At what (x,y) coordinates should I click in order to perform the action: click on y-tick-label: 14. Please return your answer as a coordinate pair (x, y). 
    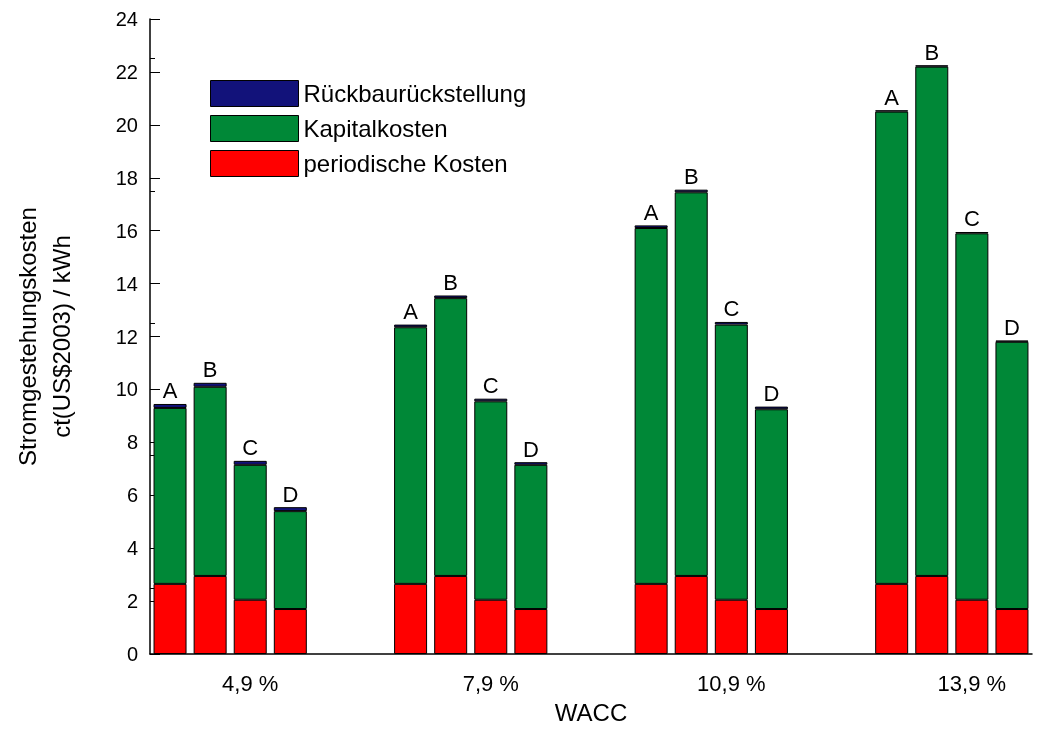
    Looking at the image, I should click on (126, 283).